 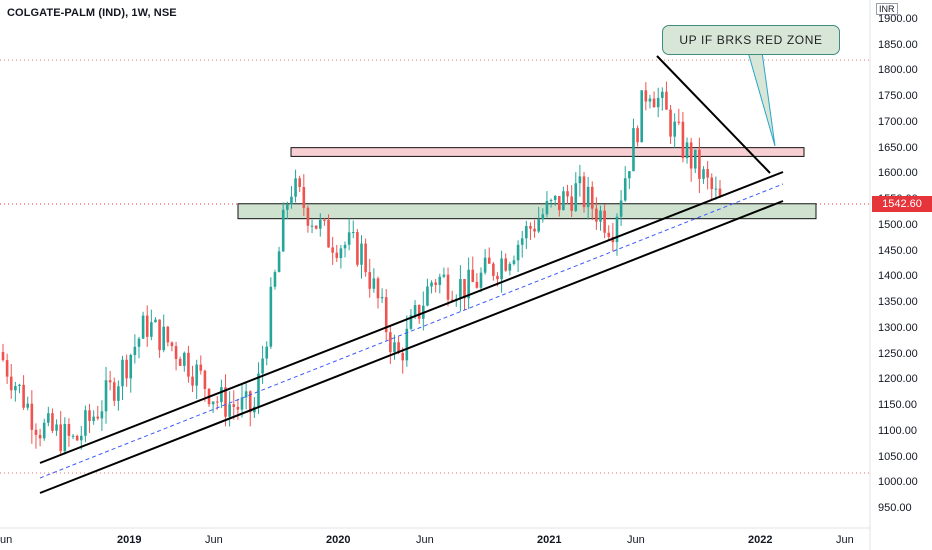 I want to click on annotation-callout: UP IF BRKS RED ZONE, so click(x=751, y=40).